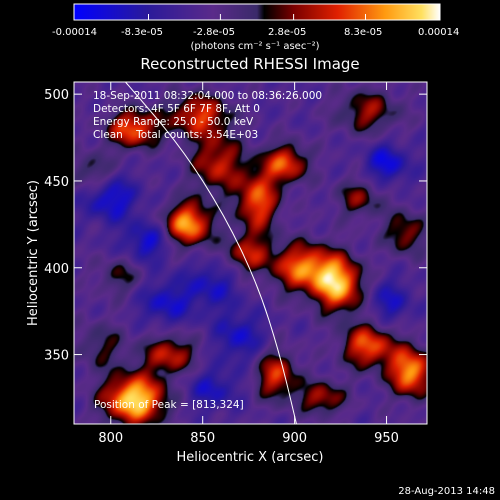  I want to click on peak-position-label: Position of Peak = [813,324], so click(169, 405).